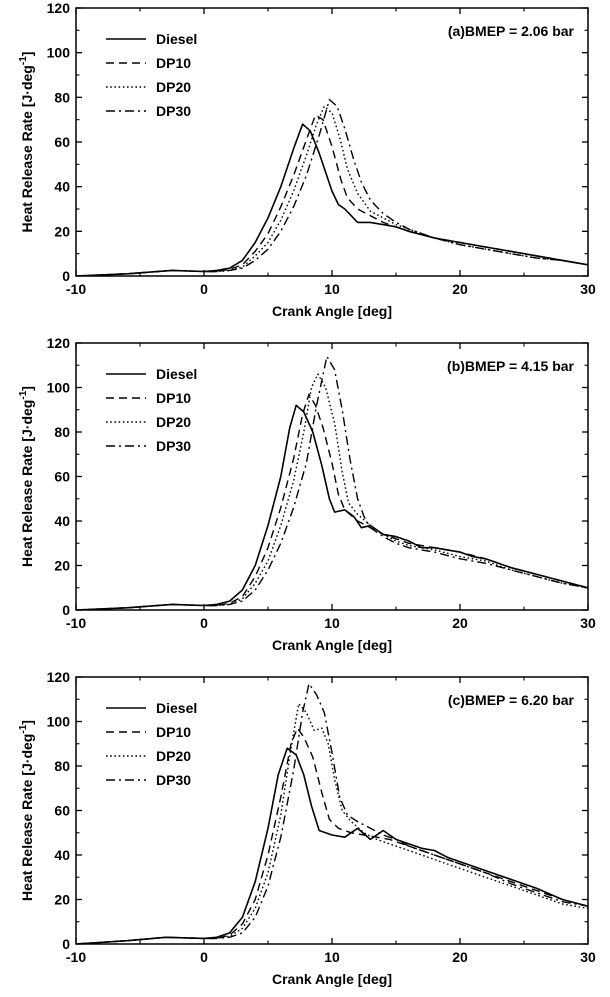 The image size is (610, 997). Describe the element at coordinates (511, 31) in the screenshot. I see `panel-annotation: (a)BMEP = 2.06 bar` at that location.